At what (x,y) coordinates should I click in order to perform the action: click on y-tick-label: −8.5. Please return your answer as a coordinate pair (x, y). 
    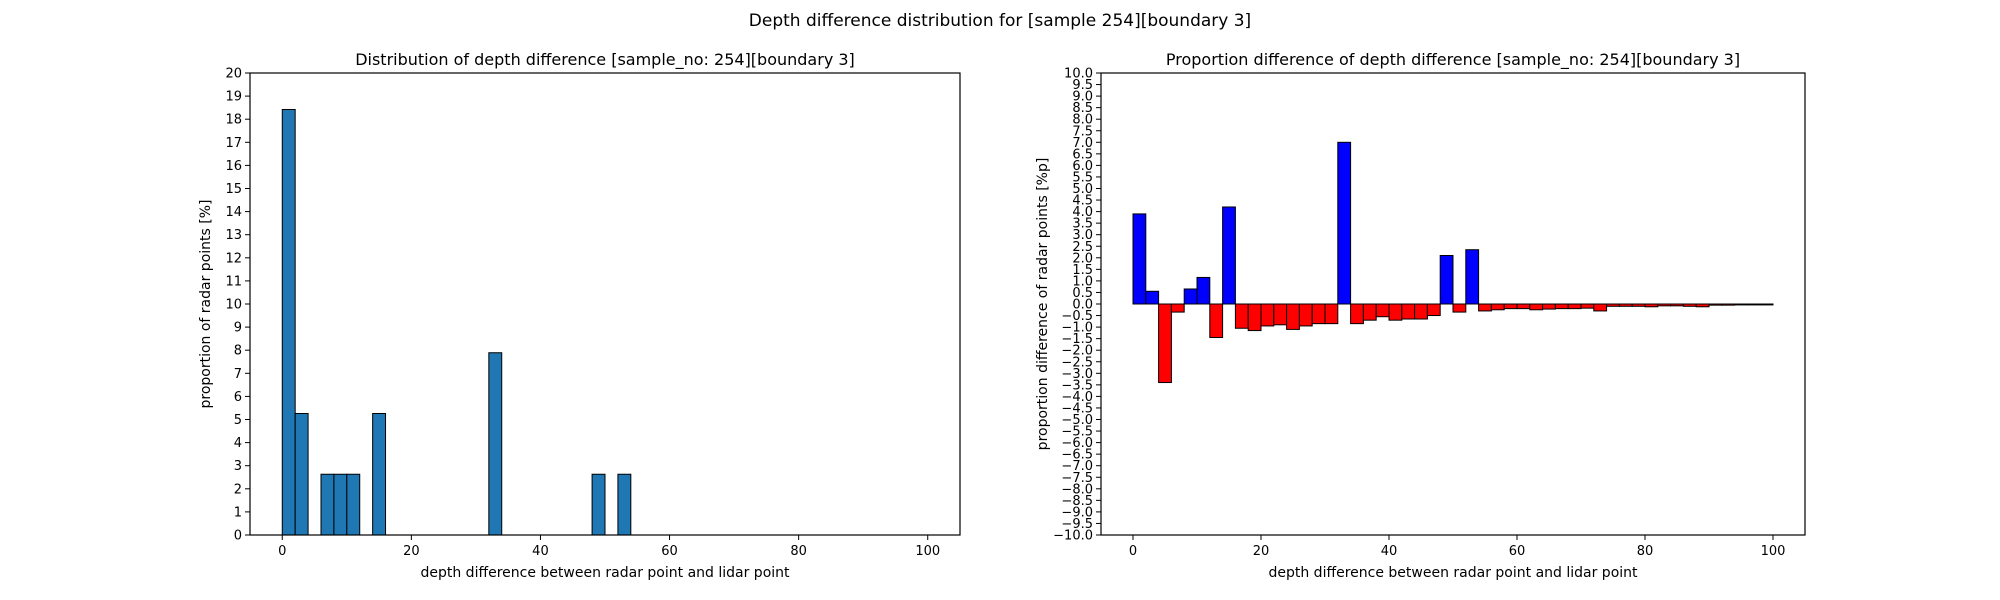
    Looking at the image, I should click on (1077, 501).